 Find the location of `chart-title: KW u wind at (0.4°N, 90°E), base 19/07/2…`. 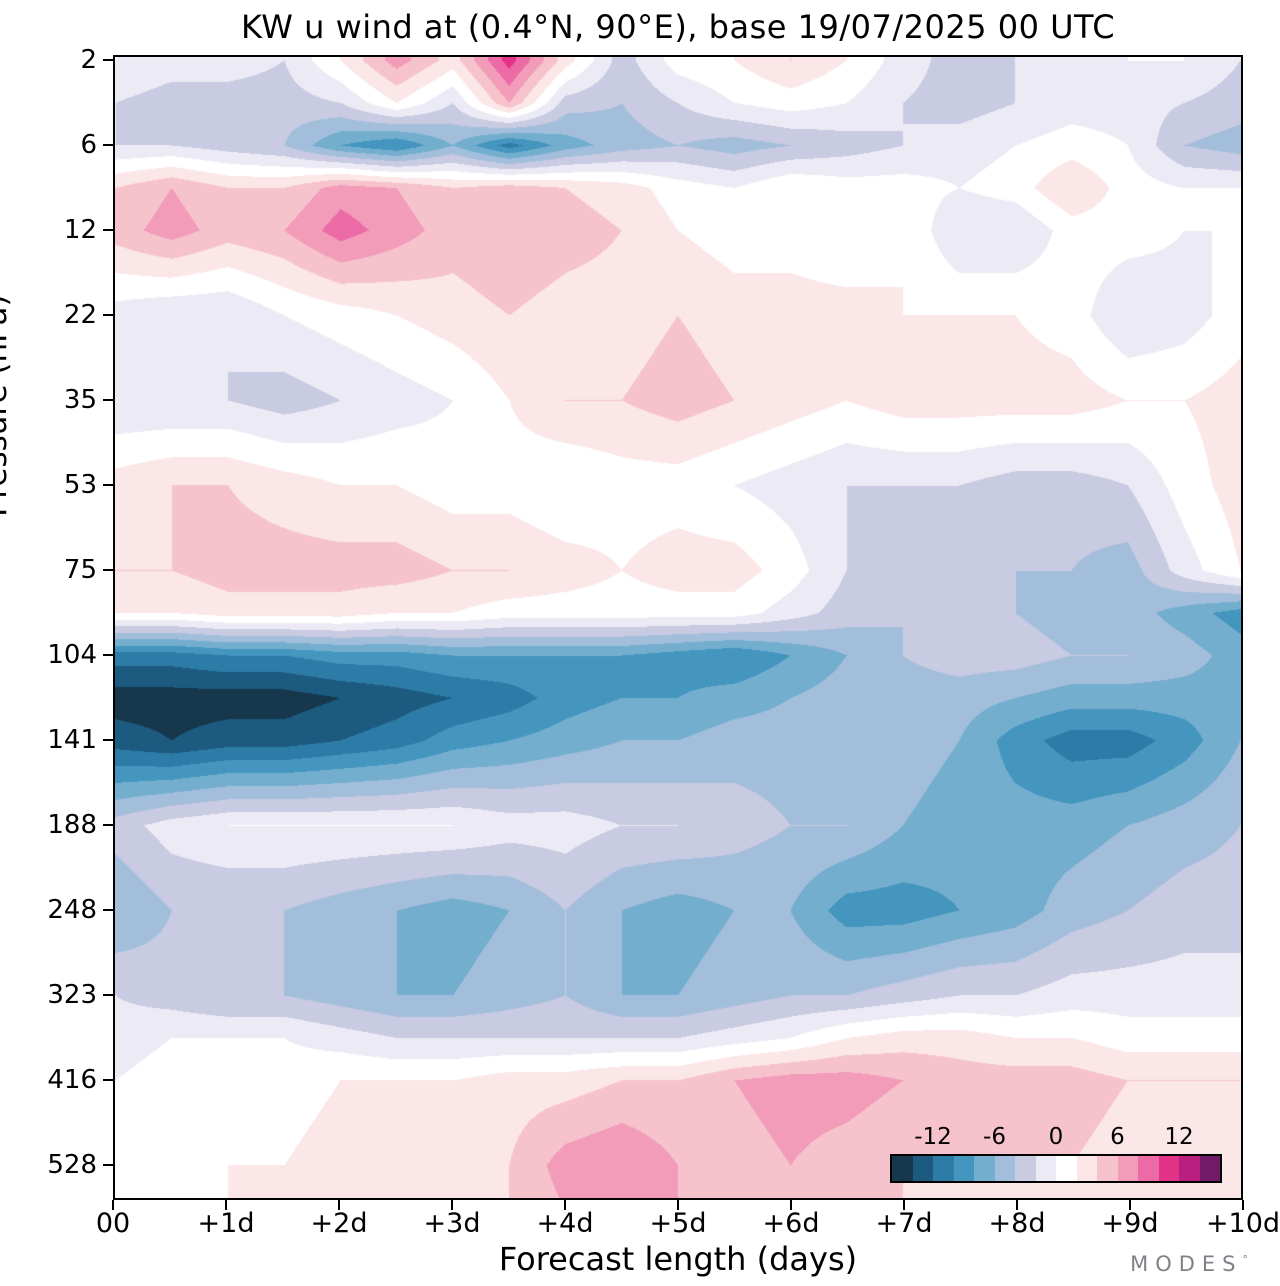

chart-title: KW u wind at (0.4°N, 90°E), base 19/07/2… is located at coordinates (678, 27).